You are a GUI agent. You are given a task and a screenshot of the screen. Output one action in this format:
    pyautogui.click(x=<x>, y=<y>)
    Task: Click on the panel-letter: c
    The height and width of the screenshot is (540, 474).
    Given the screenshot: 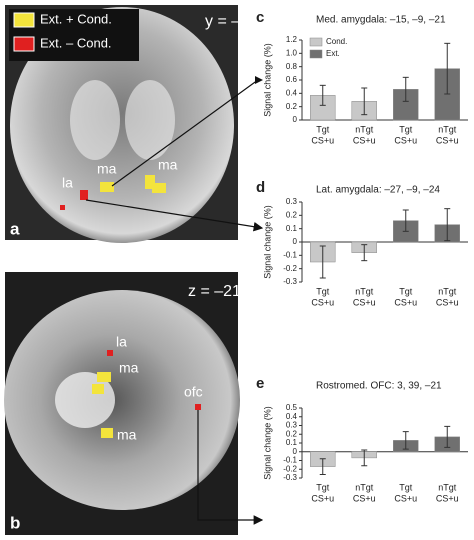 What is the action you would take?
    pyautogui.click(x=260, y=17)
    